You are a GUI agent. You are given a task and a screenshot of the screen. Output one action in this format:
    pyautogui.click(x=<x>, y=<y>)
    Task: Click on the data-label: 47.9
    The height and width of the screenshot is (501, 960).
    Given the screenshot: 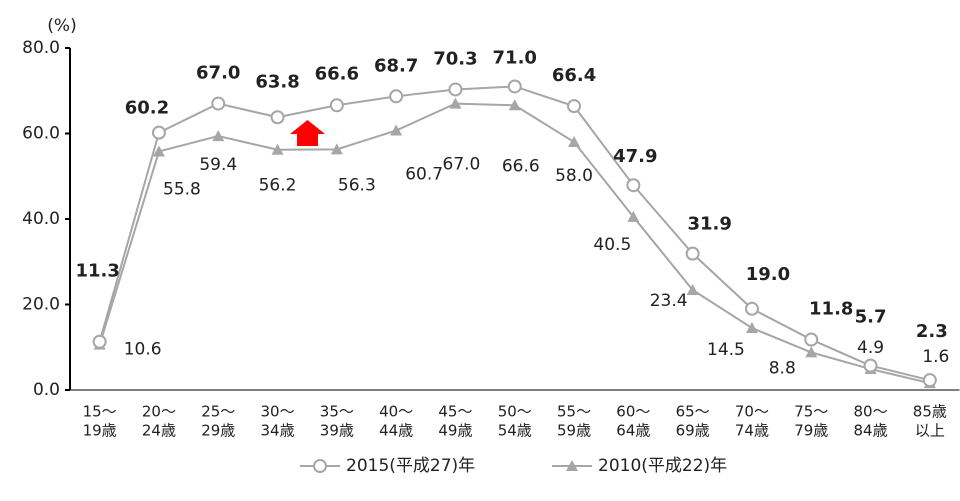 What is the action you would take?
    pyautogui.click(x=635, y=156)
    